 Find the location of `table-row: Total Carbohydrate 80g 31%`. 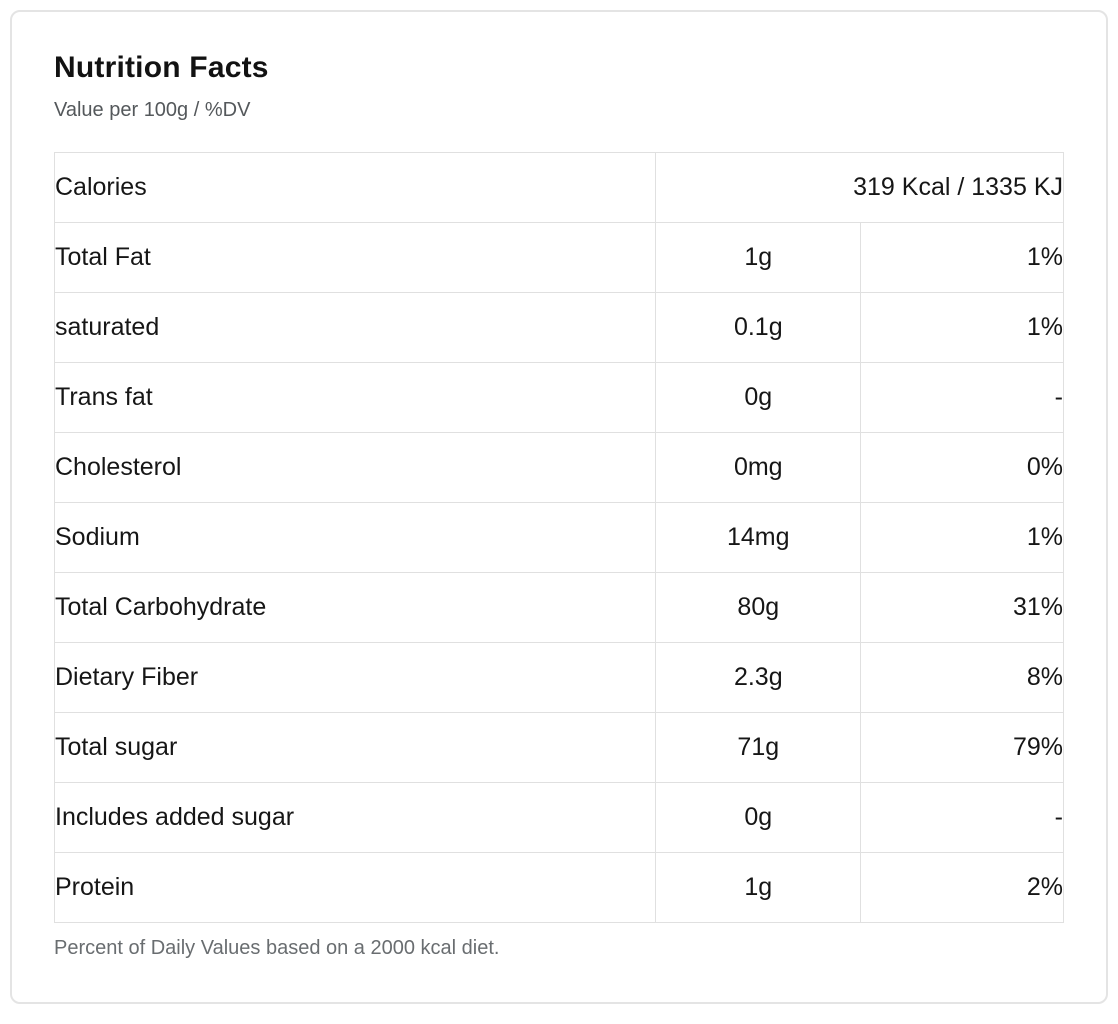

table-row: Total Carbohydrate 80g 31% is located at coordinates (558, 607).